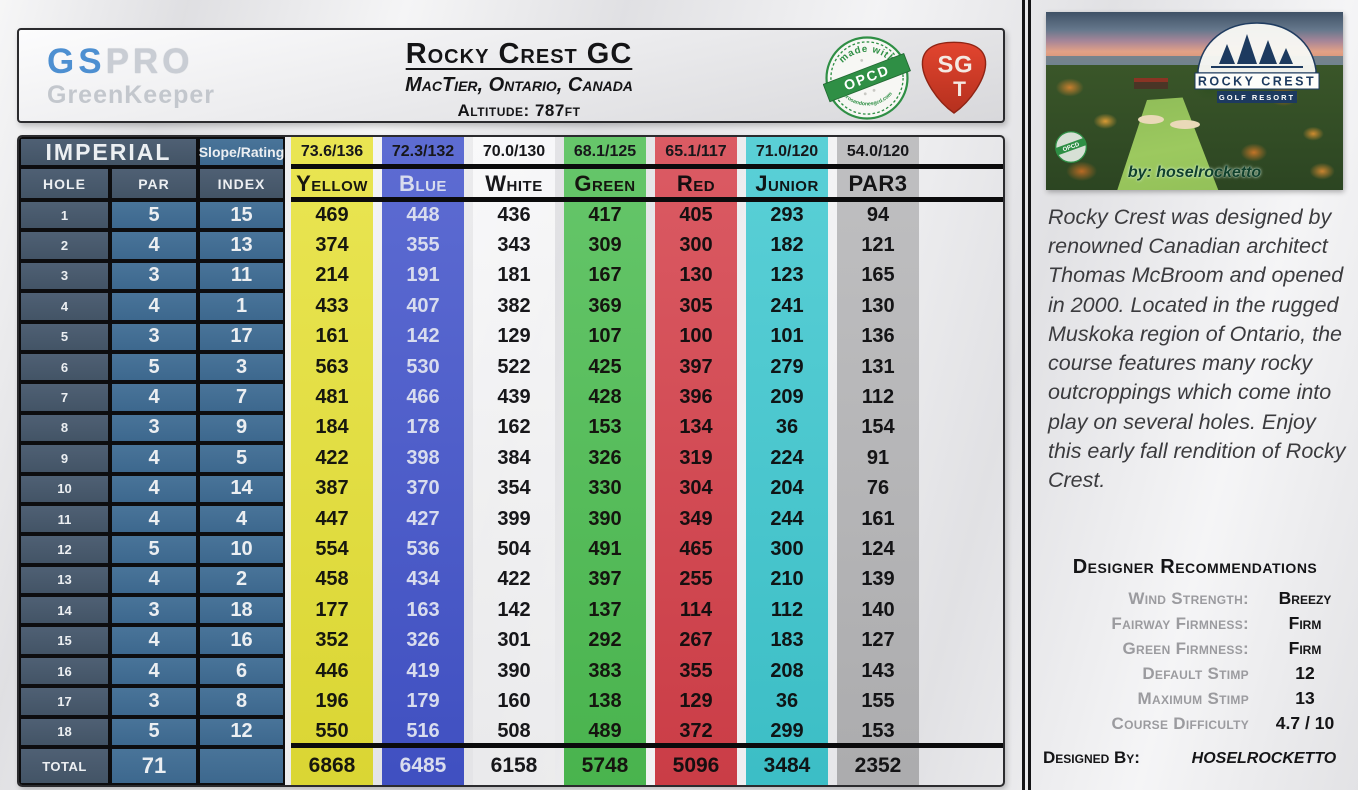  Describe the element at coordinates (511, 245) in the screenshot. I see `scorecard-hole-row: 2 4 13 374 355 343 309 300 182 121` at that location.